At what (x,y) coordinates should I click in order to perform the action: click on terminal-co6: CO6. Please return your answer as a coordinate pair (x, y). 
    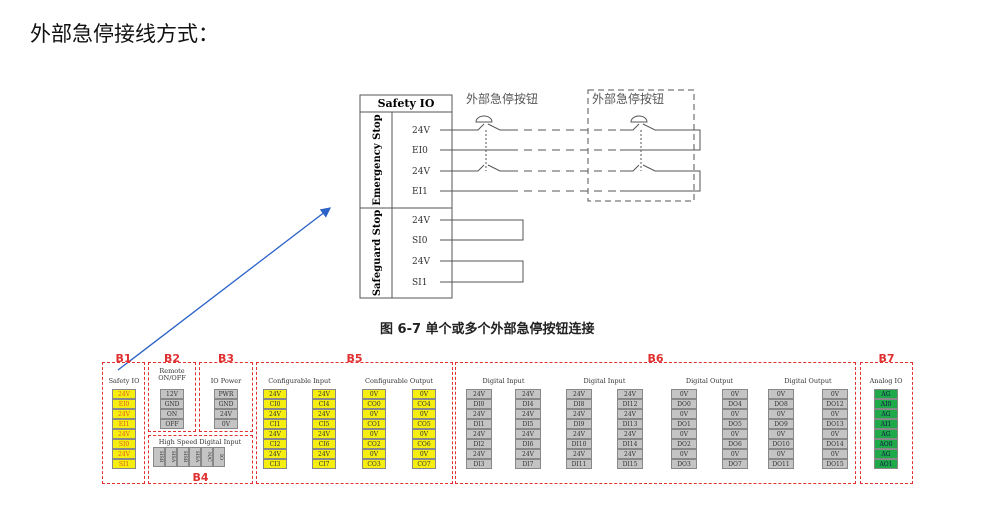
    Looking at the image, I should click on (424, 444).